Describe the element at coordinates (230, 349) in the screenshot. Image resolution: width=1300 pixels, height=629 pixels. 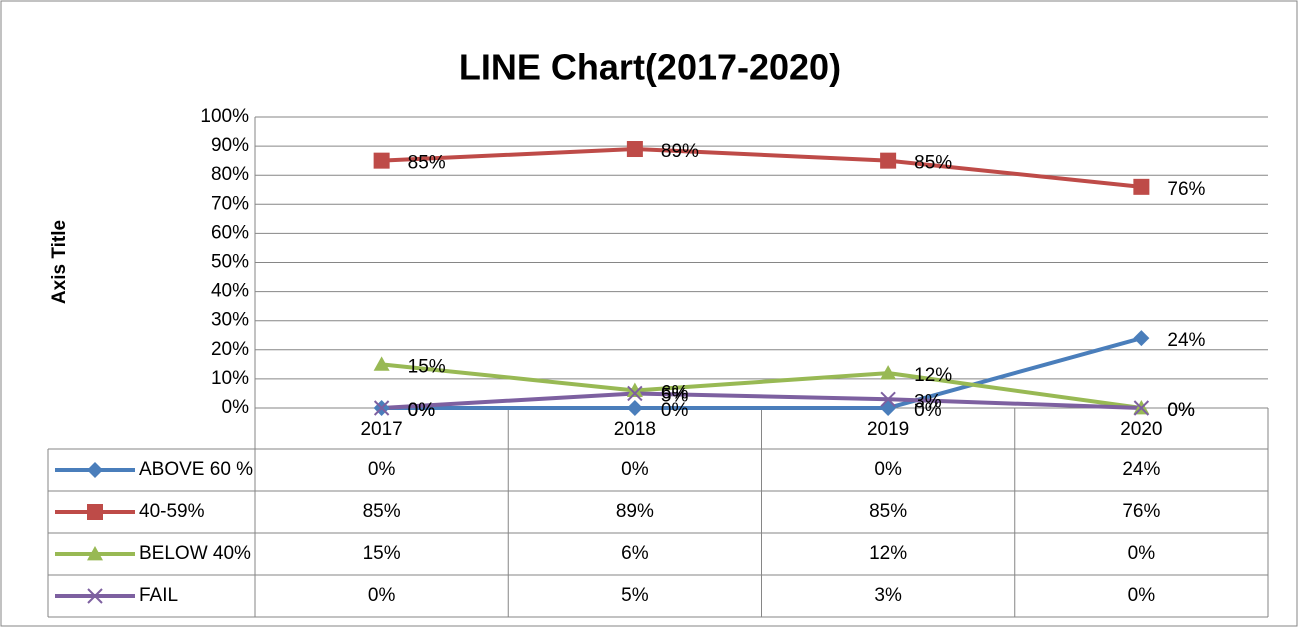
I see `y-tick-label: 20%` at that location.